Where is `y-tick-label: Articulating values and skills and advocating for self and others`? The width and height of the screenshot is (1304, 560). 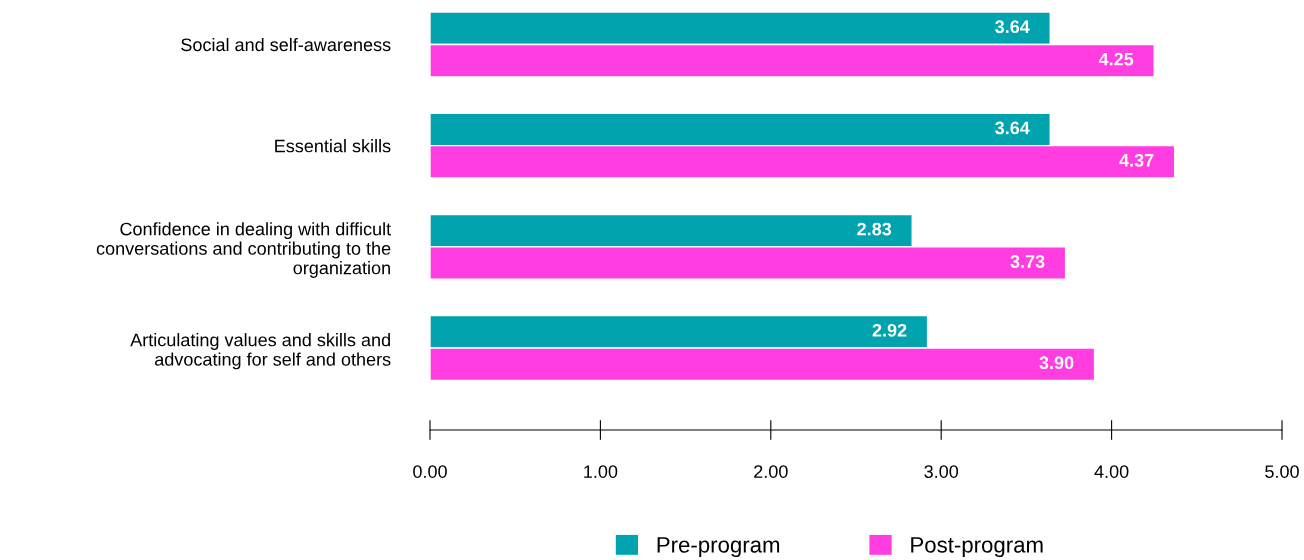
y-tick-label: Articulating values and skills and advocating for self and others is located at coordinates (260, 351).